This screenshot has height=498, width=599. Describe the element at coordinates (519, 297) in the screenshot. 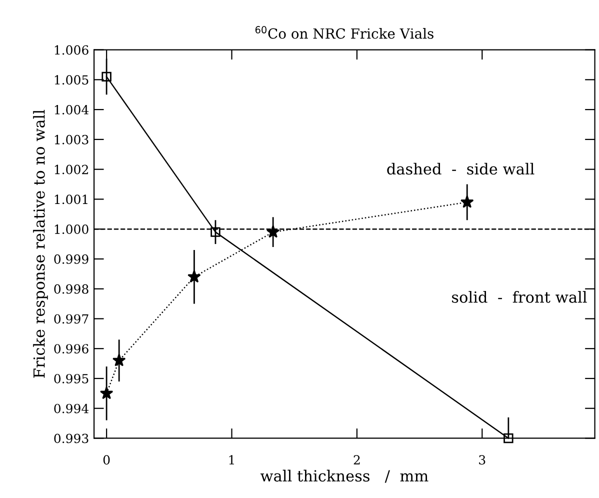

I see `annotation: solid - front wall` at that location.